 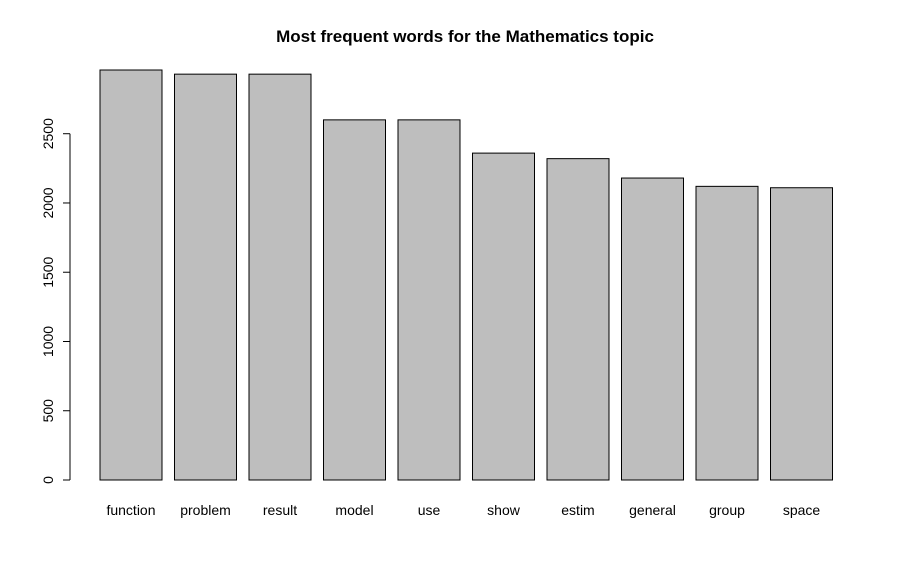 What do you see at coordinates (727, 510) in the screenshot?
I see `category-label: group` at bounding box center [727, 510].